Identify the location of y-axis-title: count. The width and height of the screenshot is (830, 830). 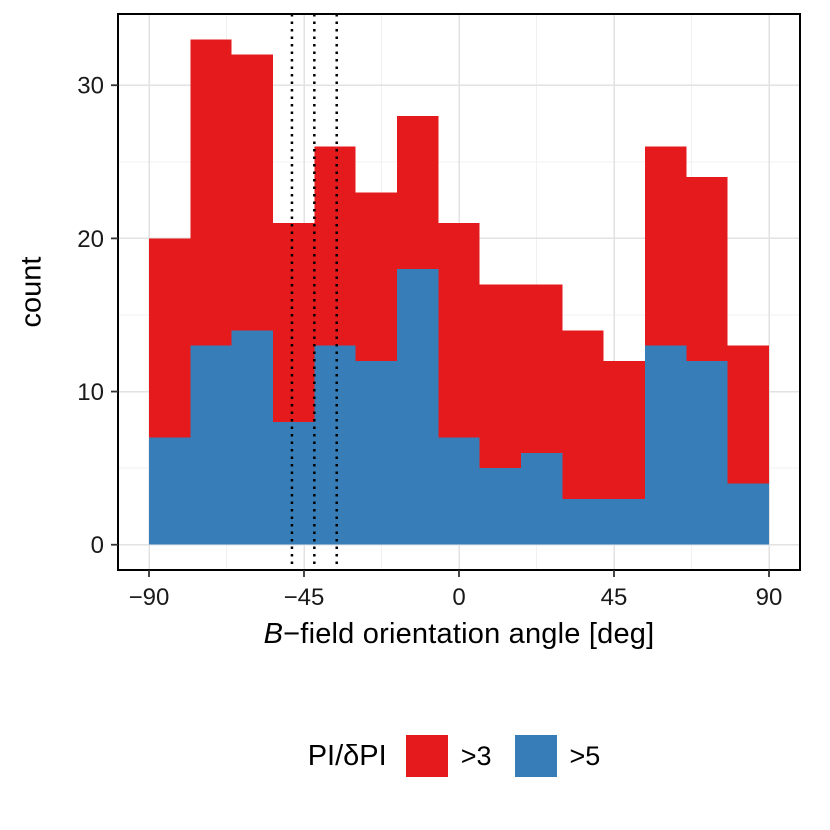
(31, 292).